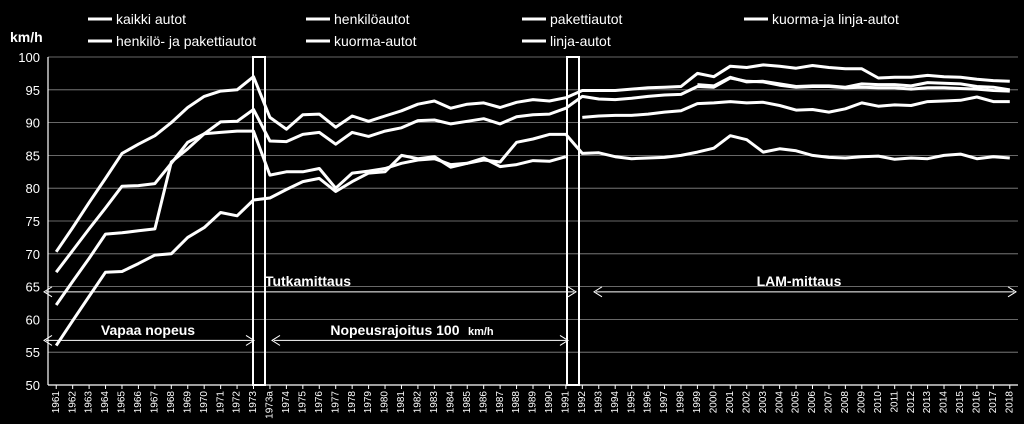 The height and width of the screenshot is (424, 1024). I want to click on legend-item: linja-autot, so click(566, 41).